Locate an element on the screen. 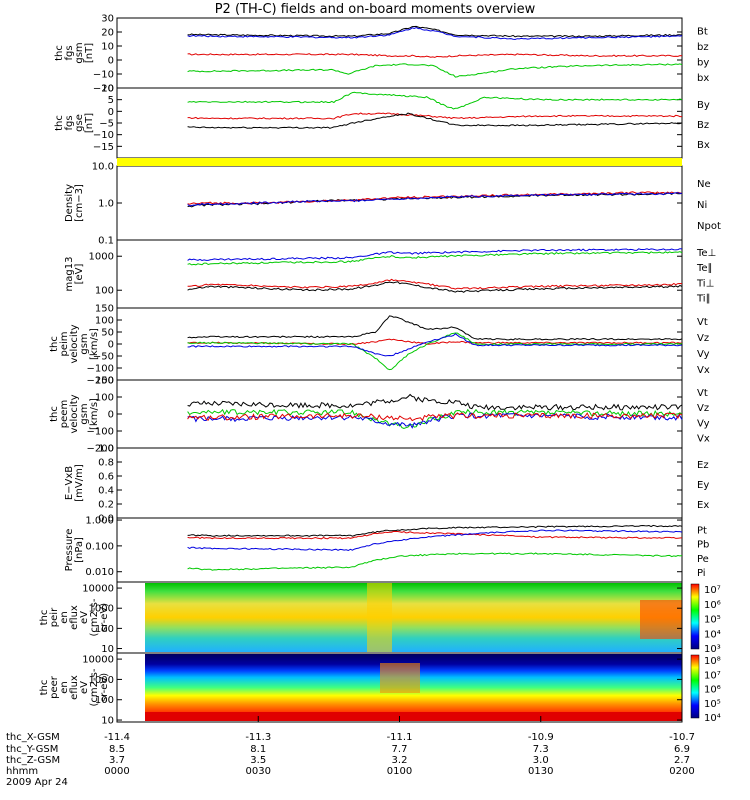 This screenshot has width=750, height=800. y-axis-label: thcpeemvelocitygsm[km/s] is located at coordinates (74, 413).